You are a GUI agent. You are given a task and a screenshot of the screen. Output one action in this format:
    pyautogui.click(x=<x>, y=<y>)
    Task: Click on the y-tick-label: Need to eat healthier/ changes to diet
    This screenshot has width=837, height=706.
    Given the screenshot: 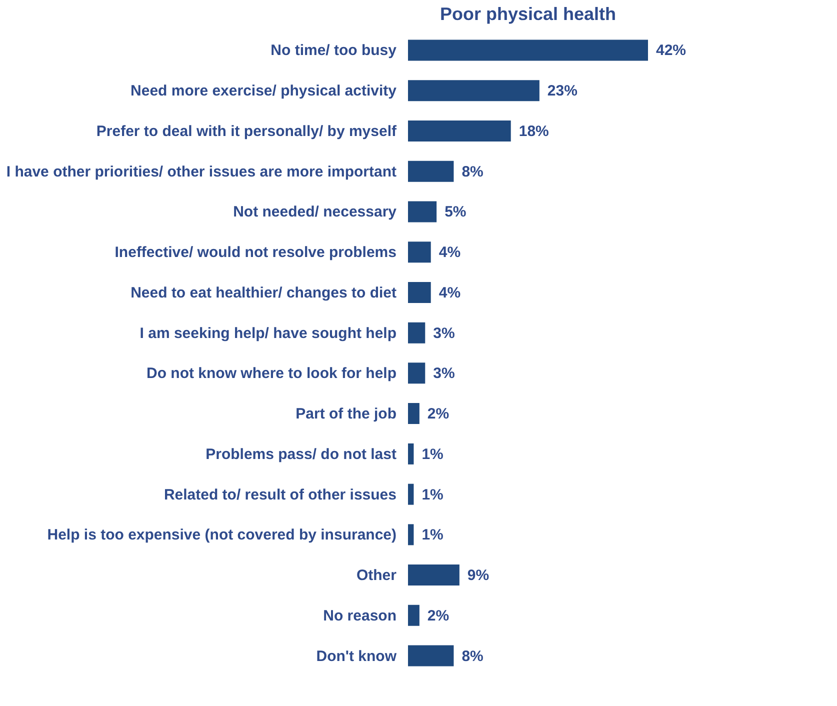 What is the action you would take?
    pyautogui.click(x=263, y=293)
    